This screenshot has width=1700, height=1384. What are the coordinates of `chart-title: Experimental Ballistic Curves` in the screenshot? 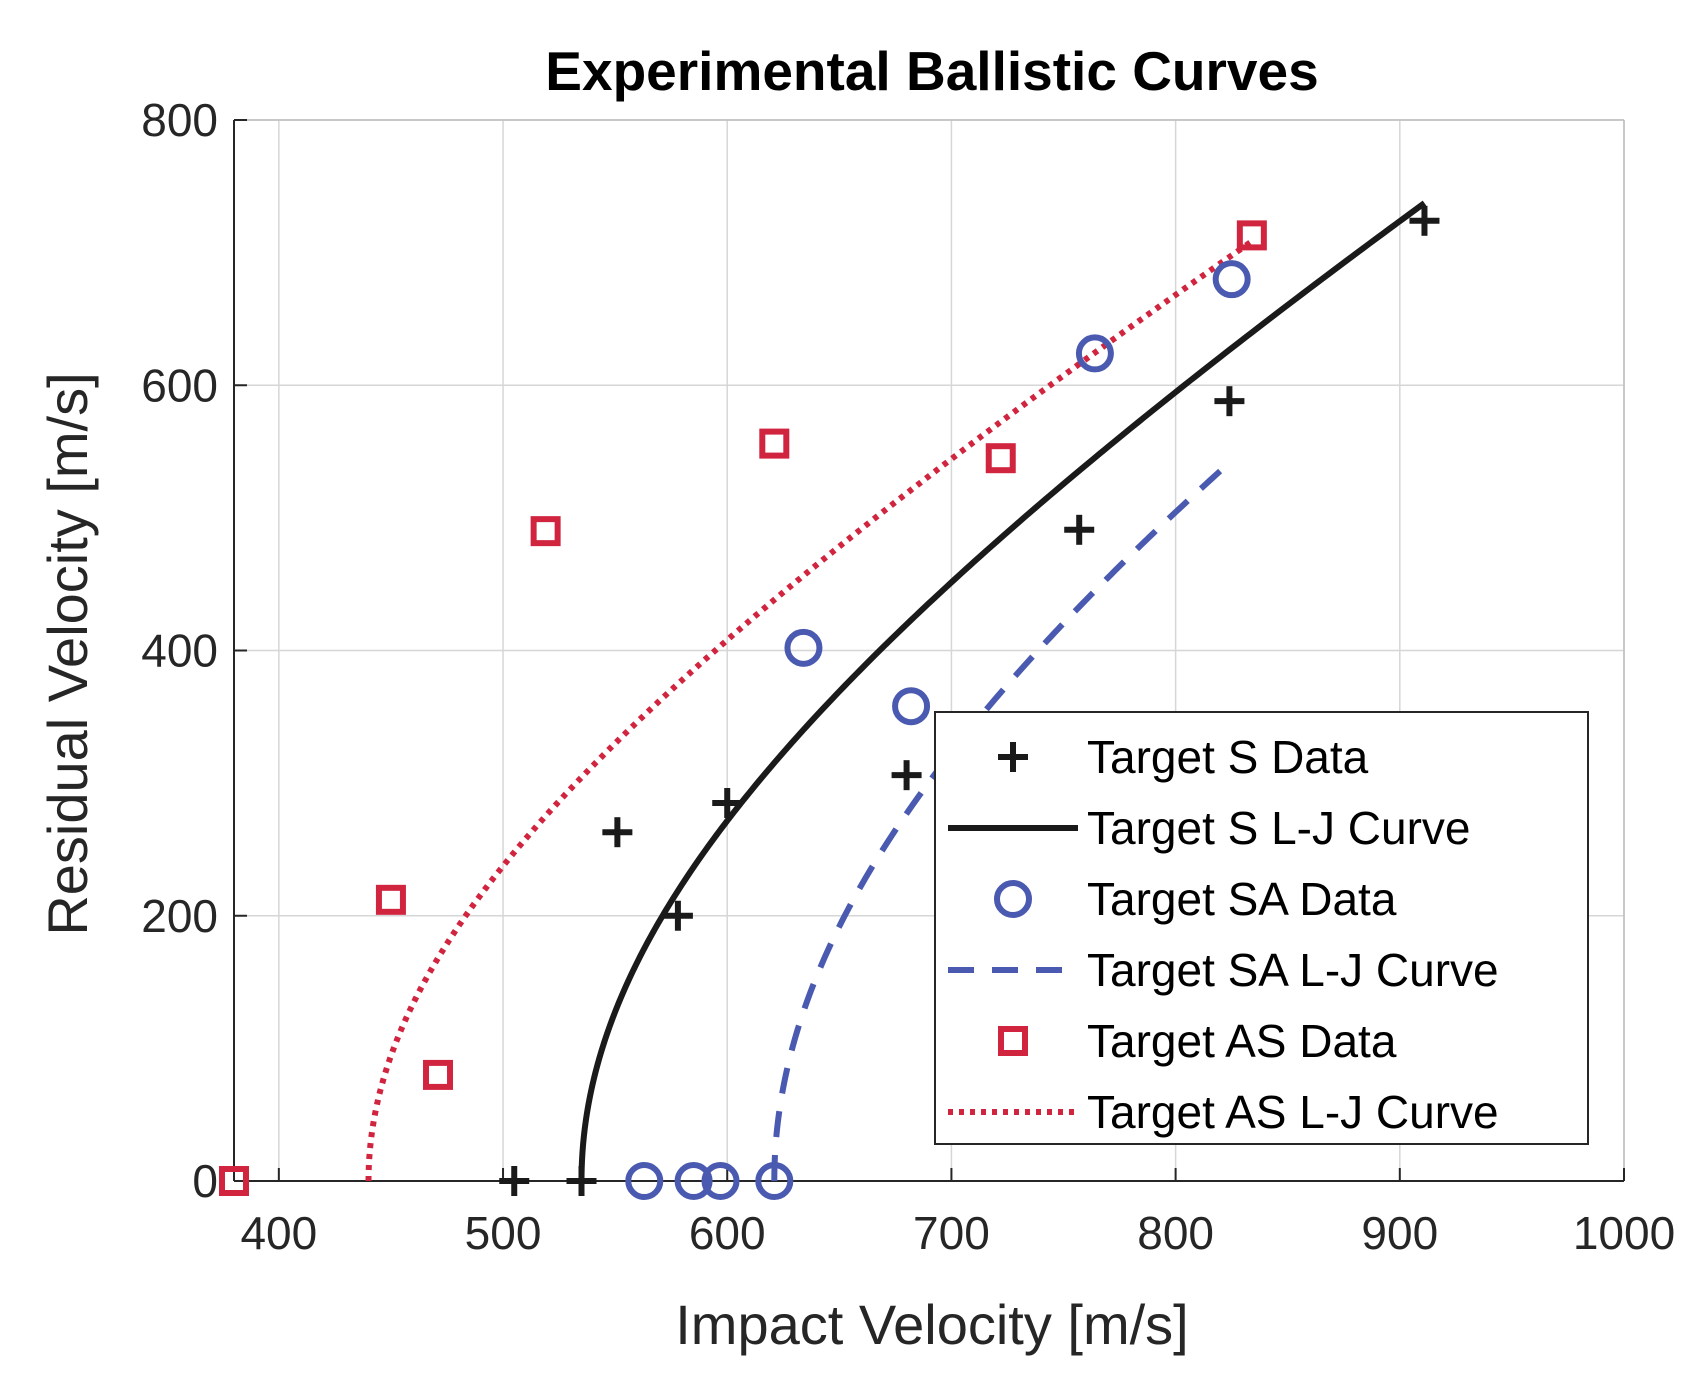 It's located at (931, 71).